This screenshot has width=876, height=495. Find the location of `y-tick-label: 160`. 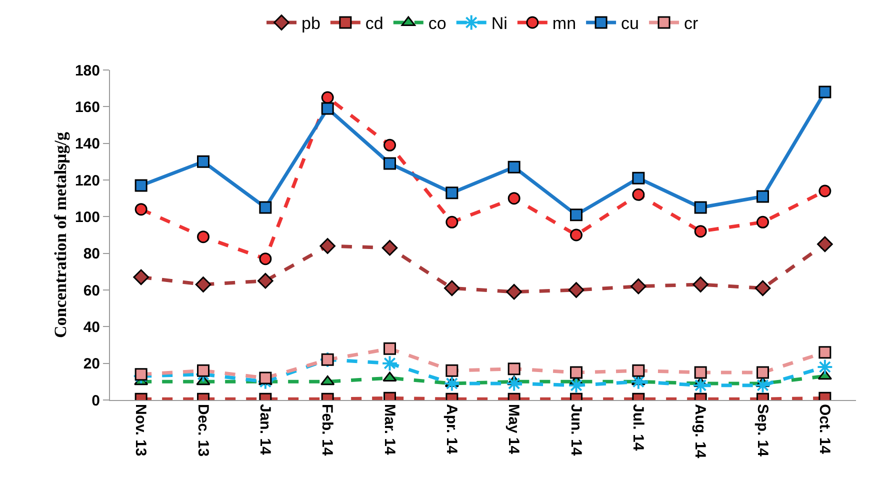

y-tick-label: 160 is located at coordinates (87, 107).